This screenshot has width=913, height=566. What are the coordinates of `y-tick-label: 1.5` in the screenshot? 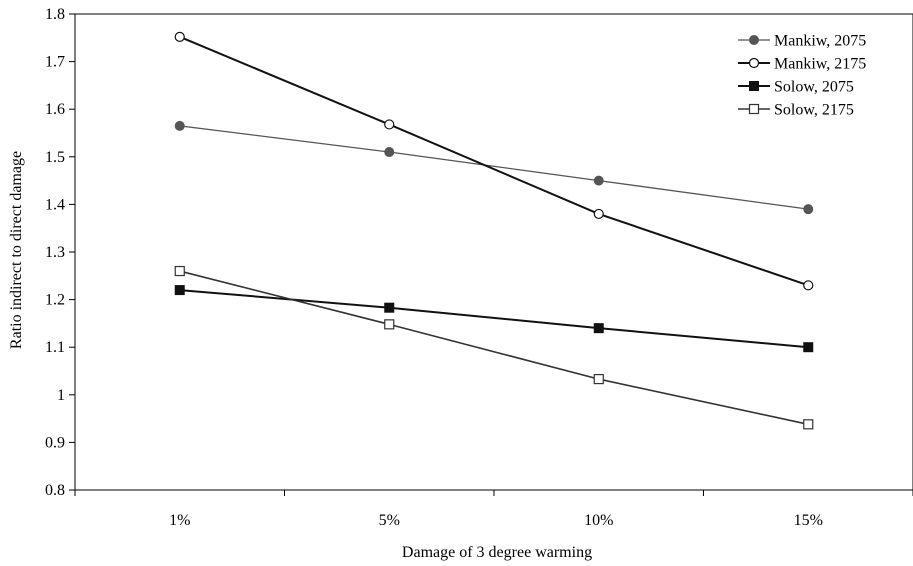 It's located at (55, 157).